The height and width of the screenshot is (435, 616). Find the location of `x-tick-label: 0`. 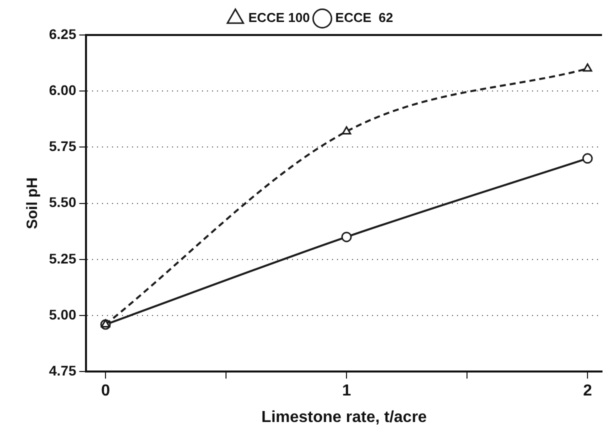

x-tick-label: 0 is located at coordinates (105, 391).